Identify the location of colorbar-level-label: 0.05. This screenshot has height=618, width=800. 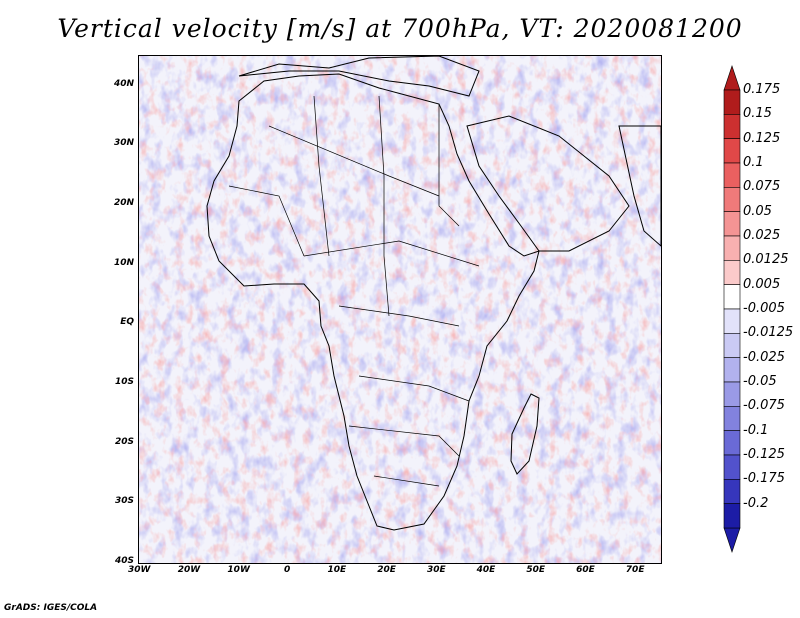
(757, 211).